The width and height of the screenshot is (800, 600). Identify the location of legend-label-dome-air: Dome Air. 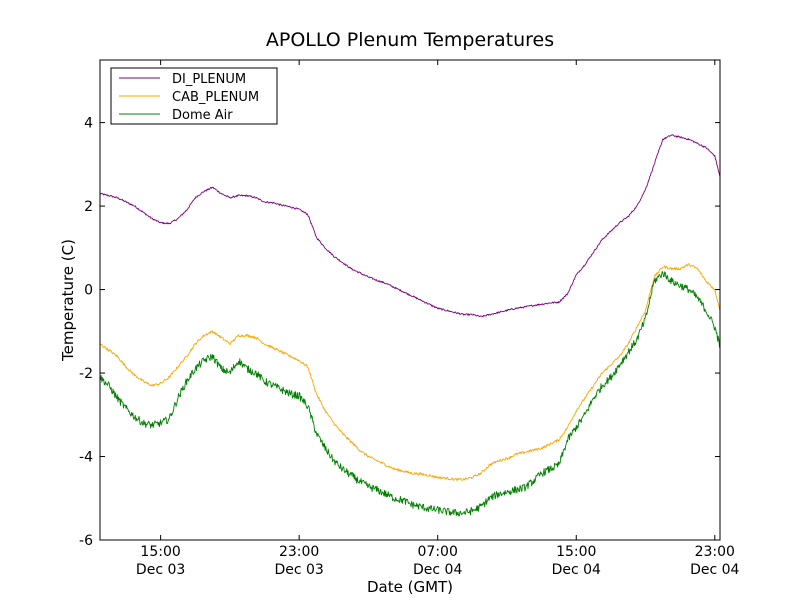
(202, 115).